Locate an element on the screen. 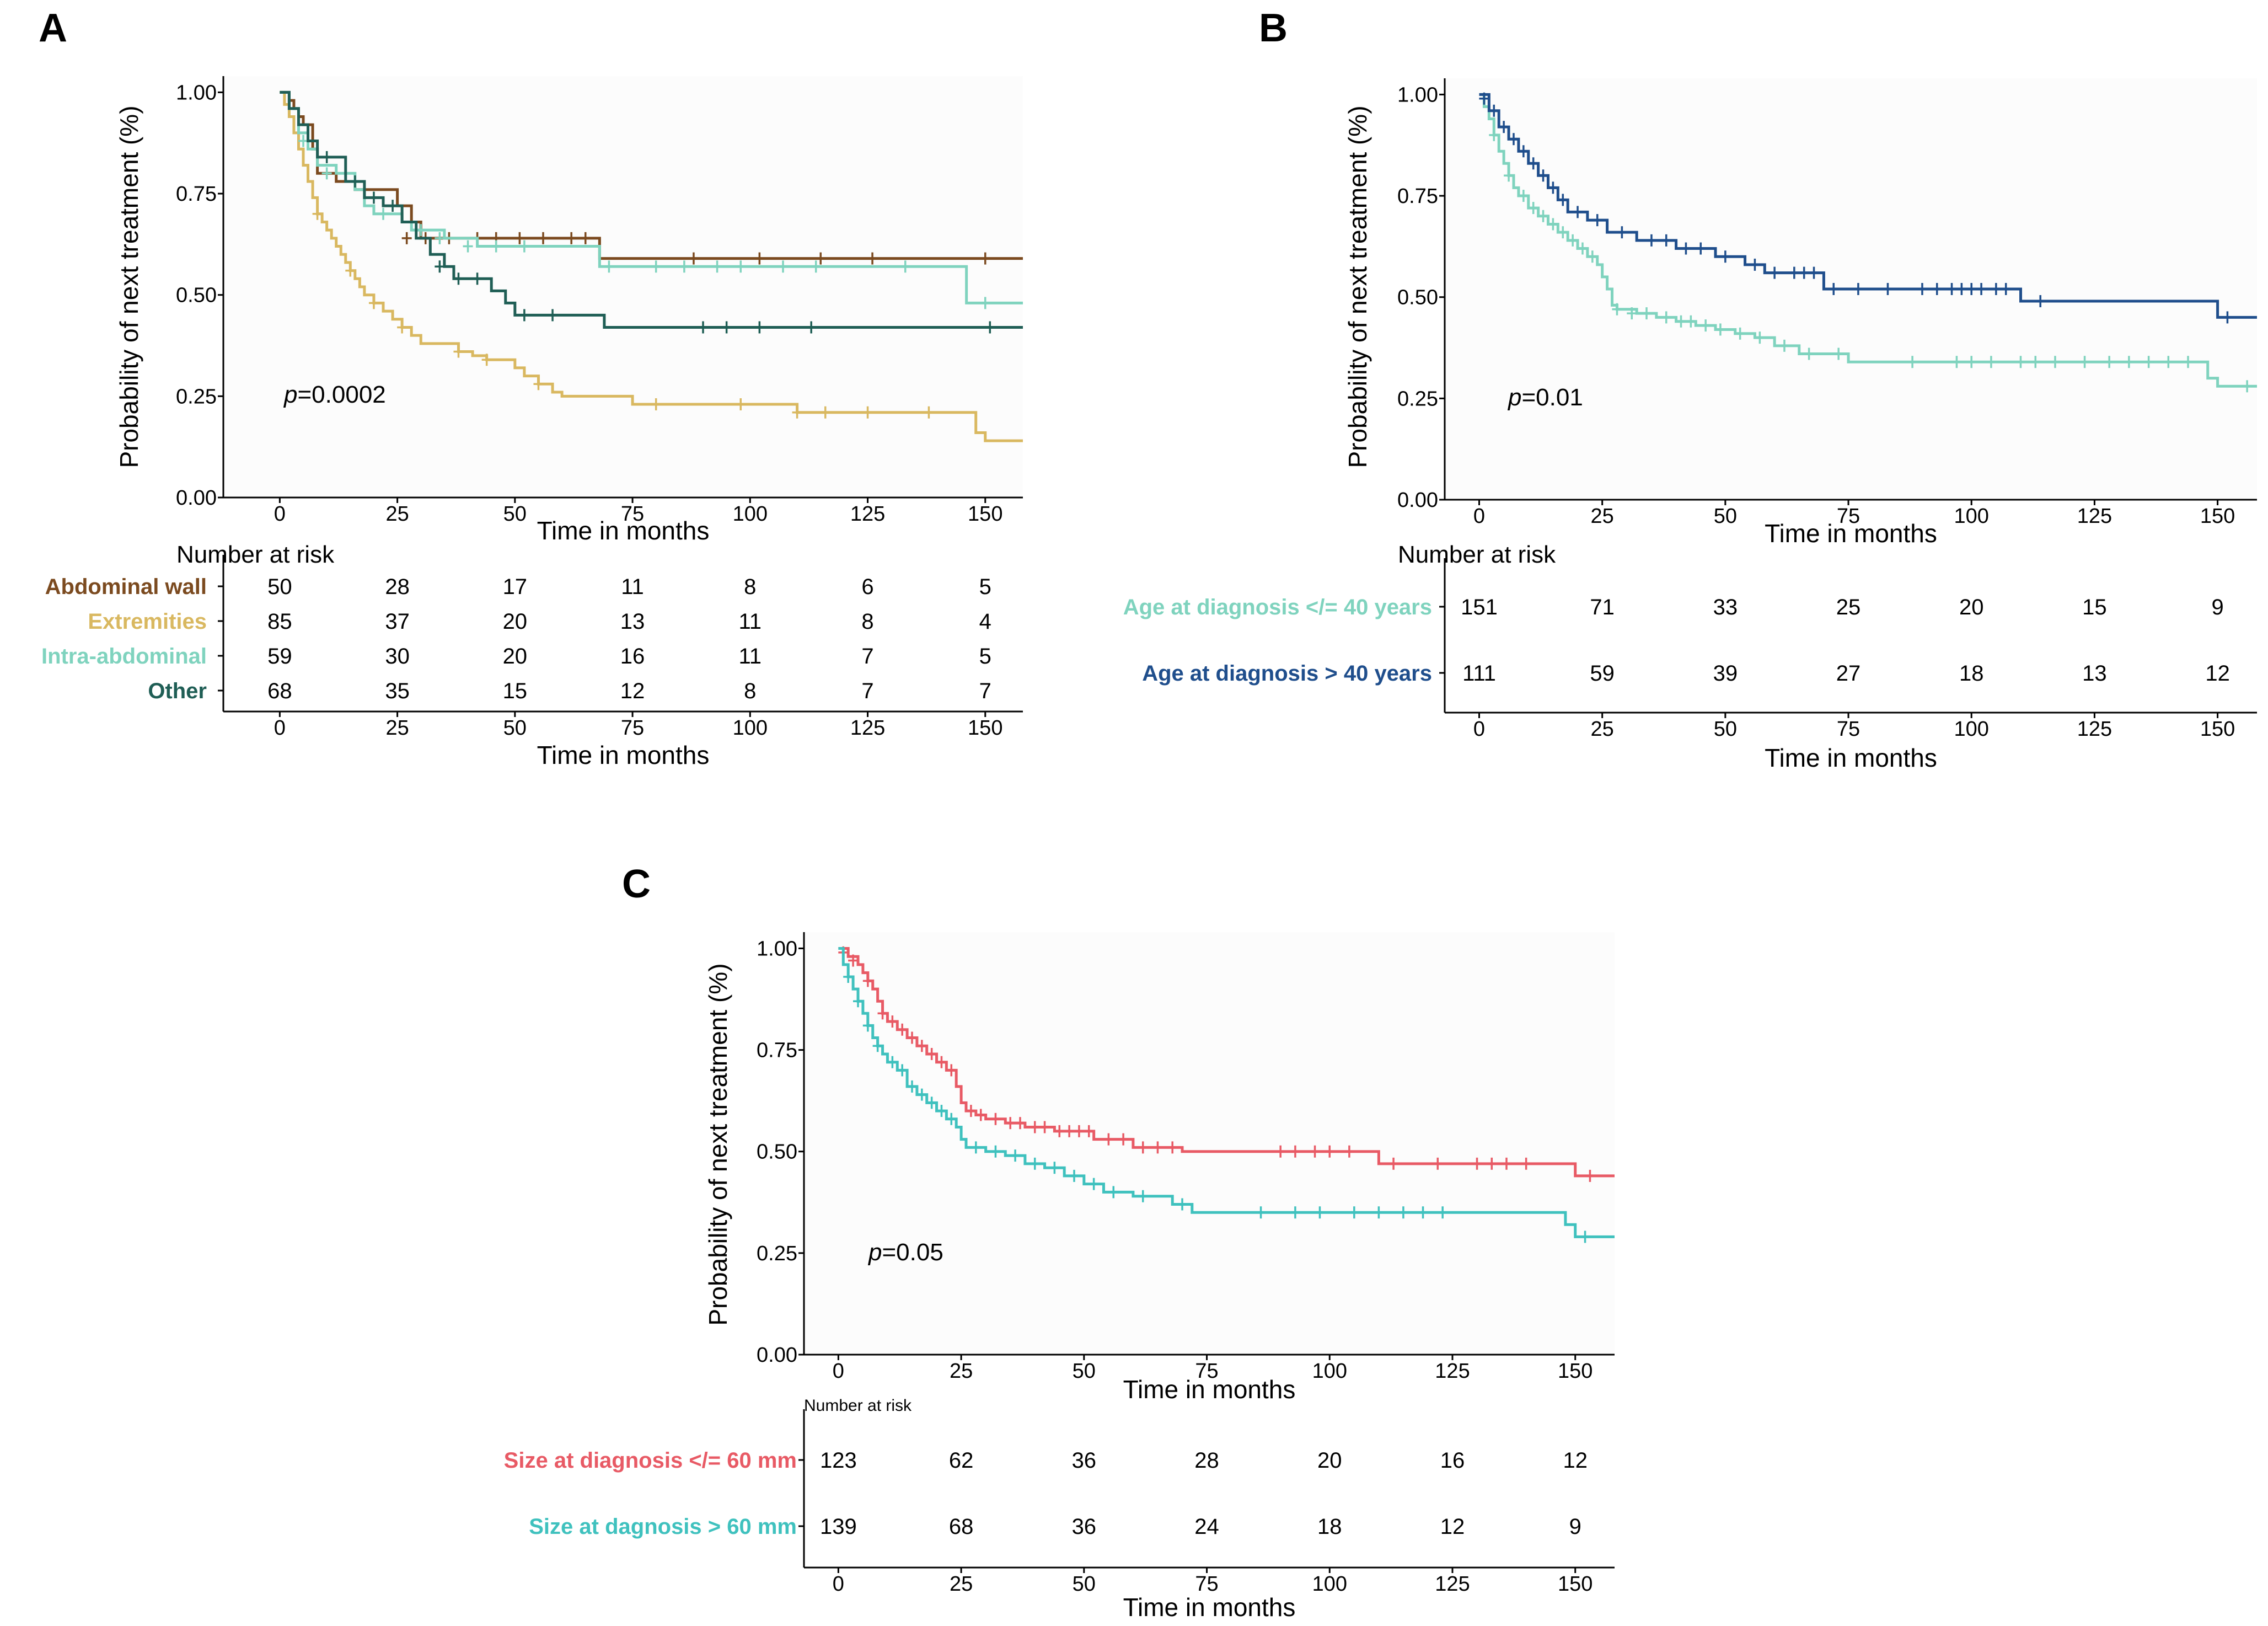 This screenshot has height=1626, width=2268. risk-count: 9 is located at coordinates (1575, 1527).